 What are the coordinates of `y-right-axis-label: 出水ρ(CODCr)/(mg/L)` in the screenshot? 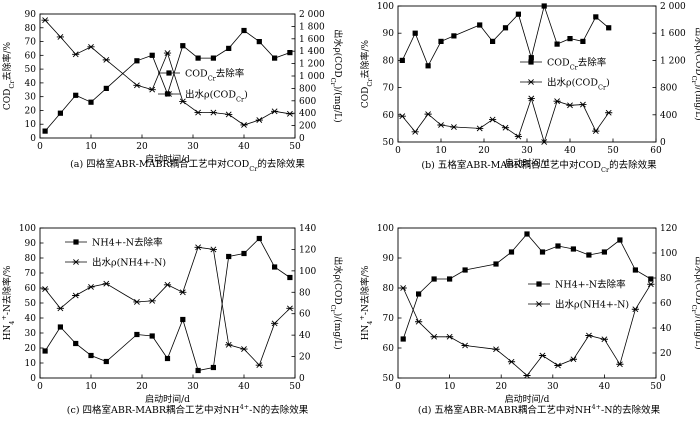 It's located at (336, 302).